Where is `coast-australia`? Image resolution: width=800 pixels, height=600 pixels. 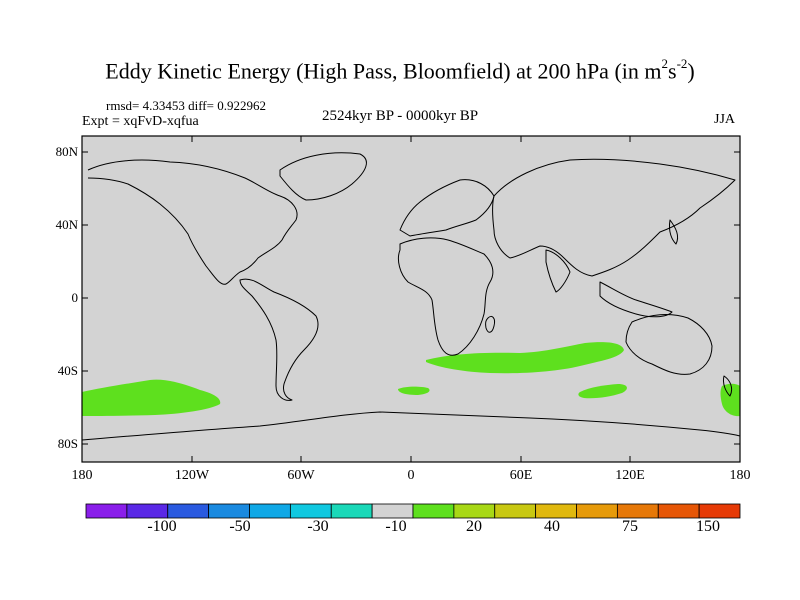 coast-australia is located at coordinates (669, 344).